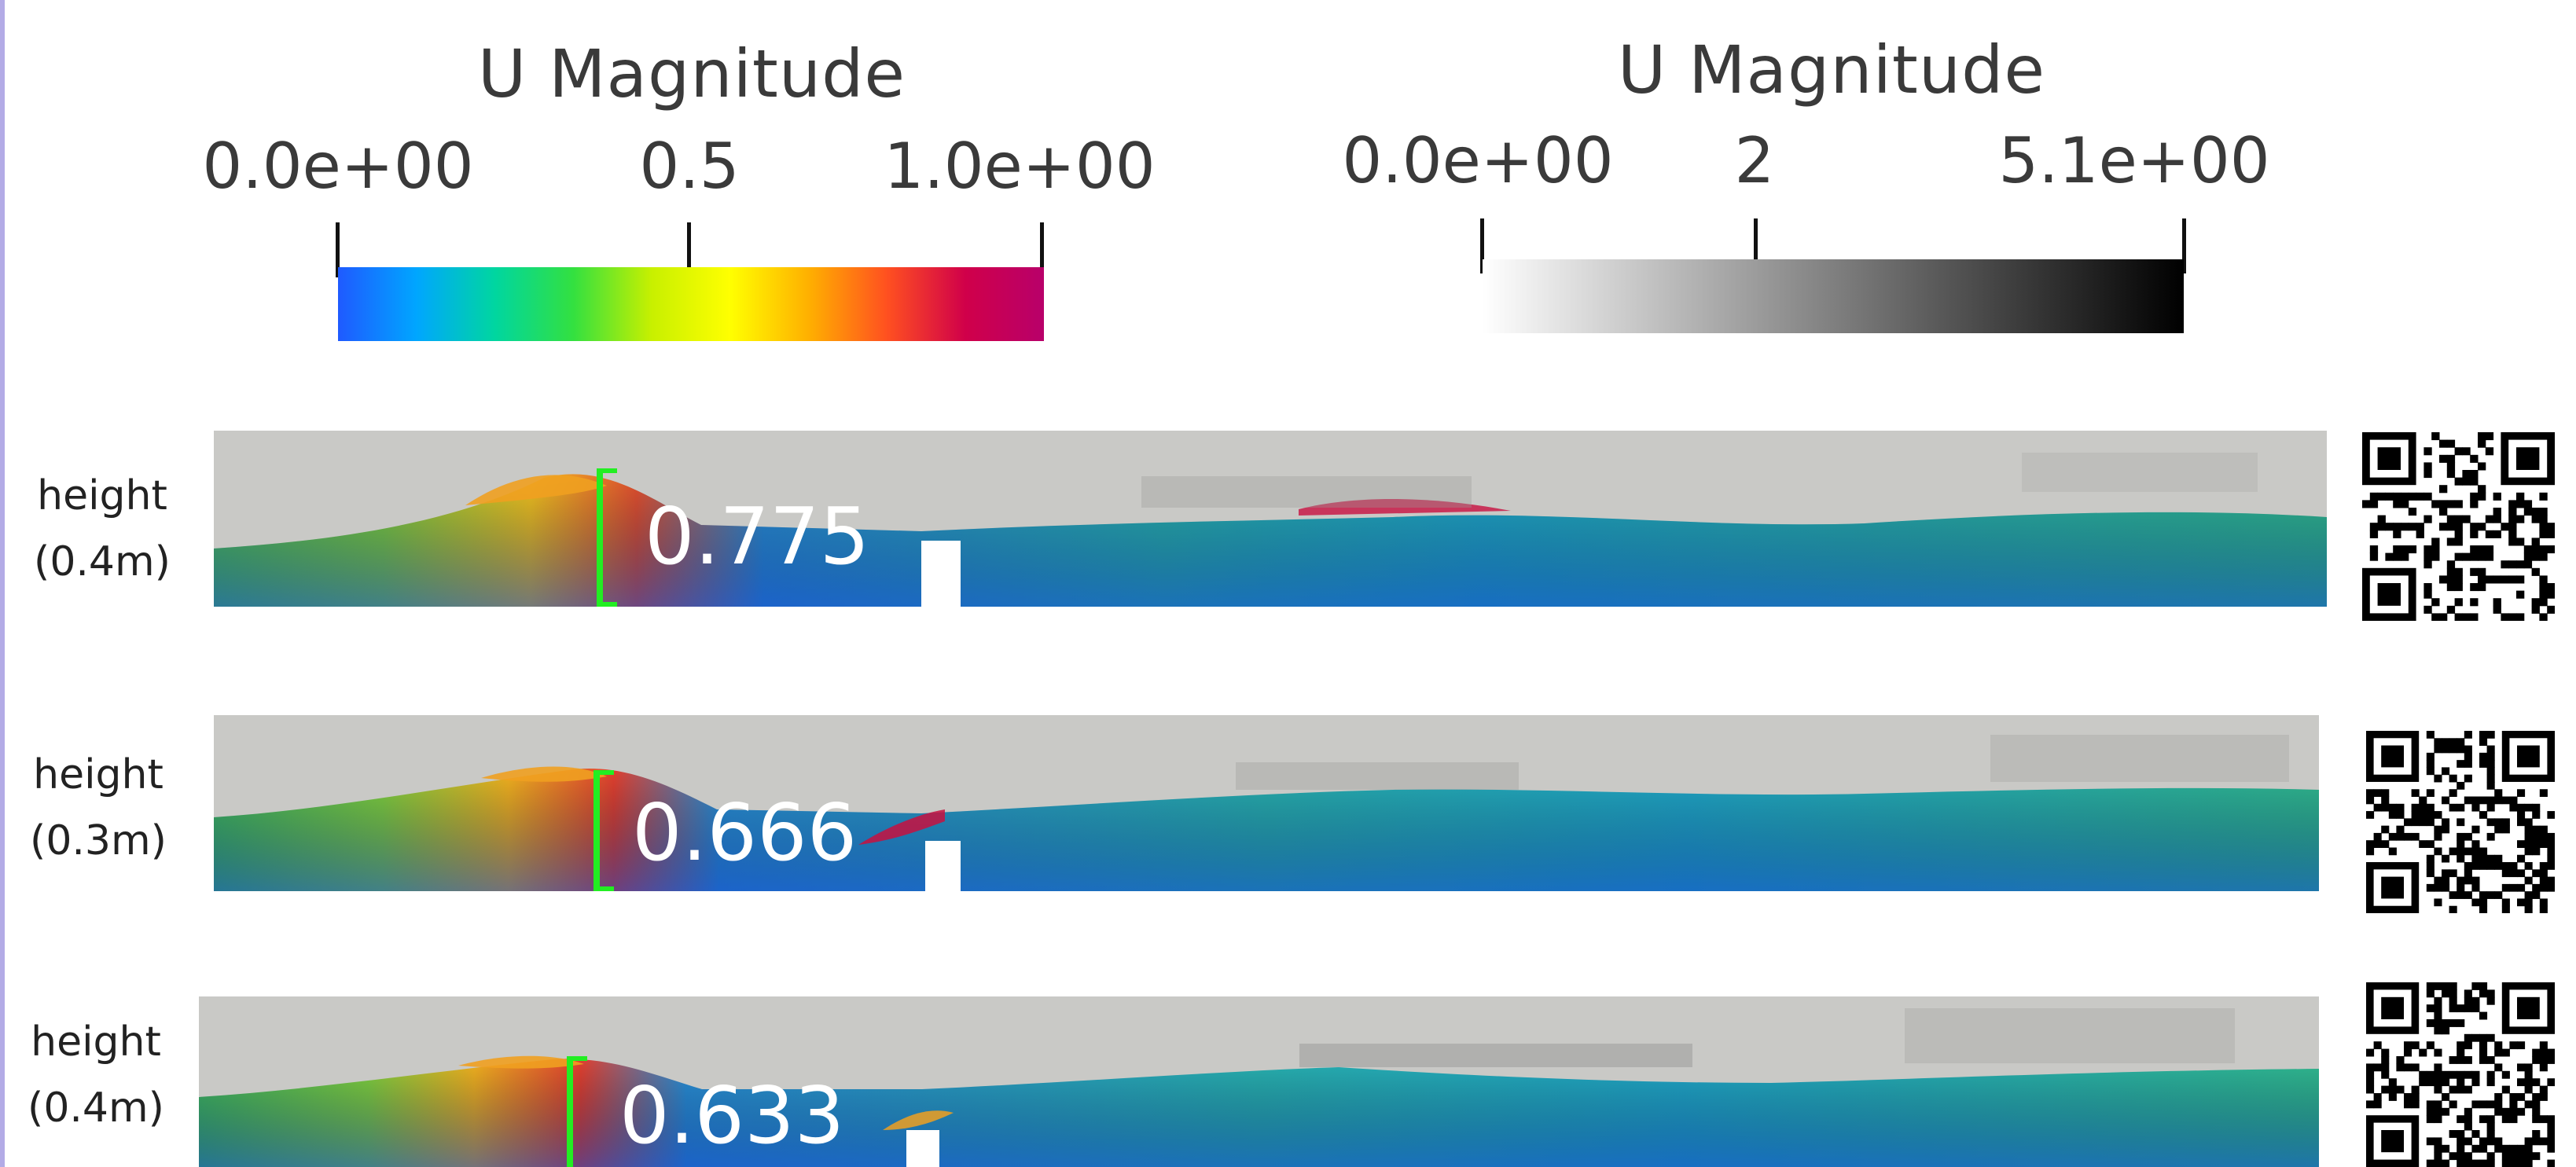  What do you see at coordinates (1020, 166) in the screenshot?
I see `colorbar-tick-label: 1.0e+00` at bounding box center [1020, 166].